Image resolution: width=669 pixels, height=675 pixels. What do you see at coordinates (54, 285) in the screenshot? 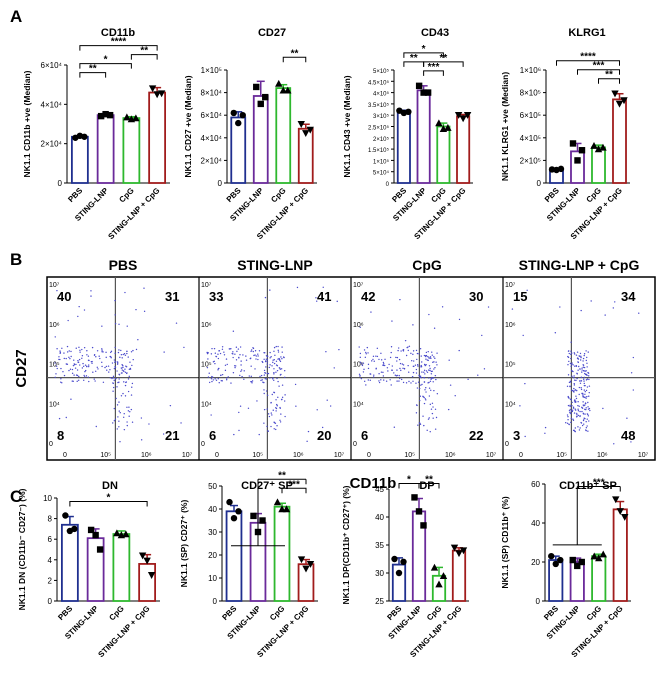
I see `y-tick-label: 10⁷` at bounding box center [54, 285].